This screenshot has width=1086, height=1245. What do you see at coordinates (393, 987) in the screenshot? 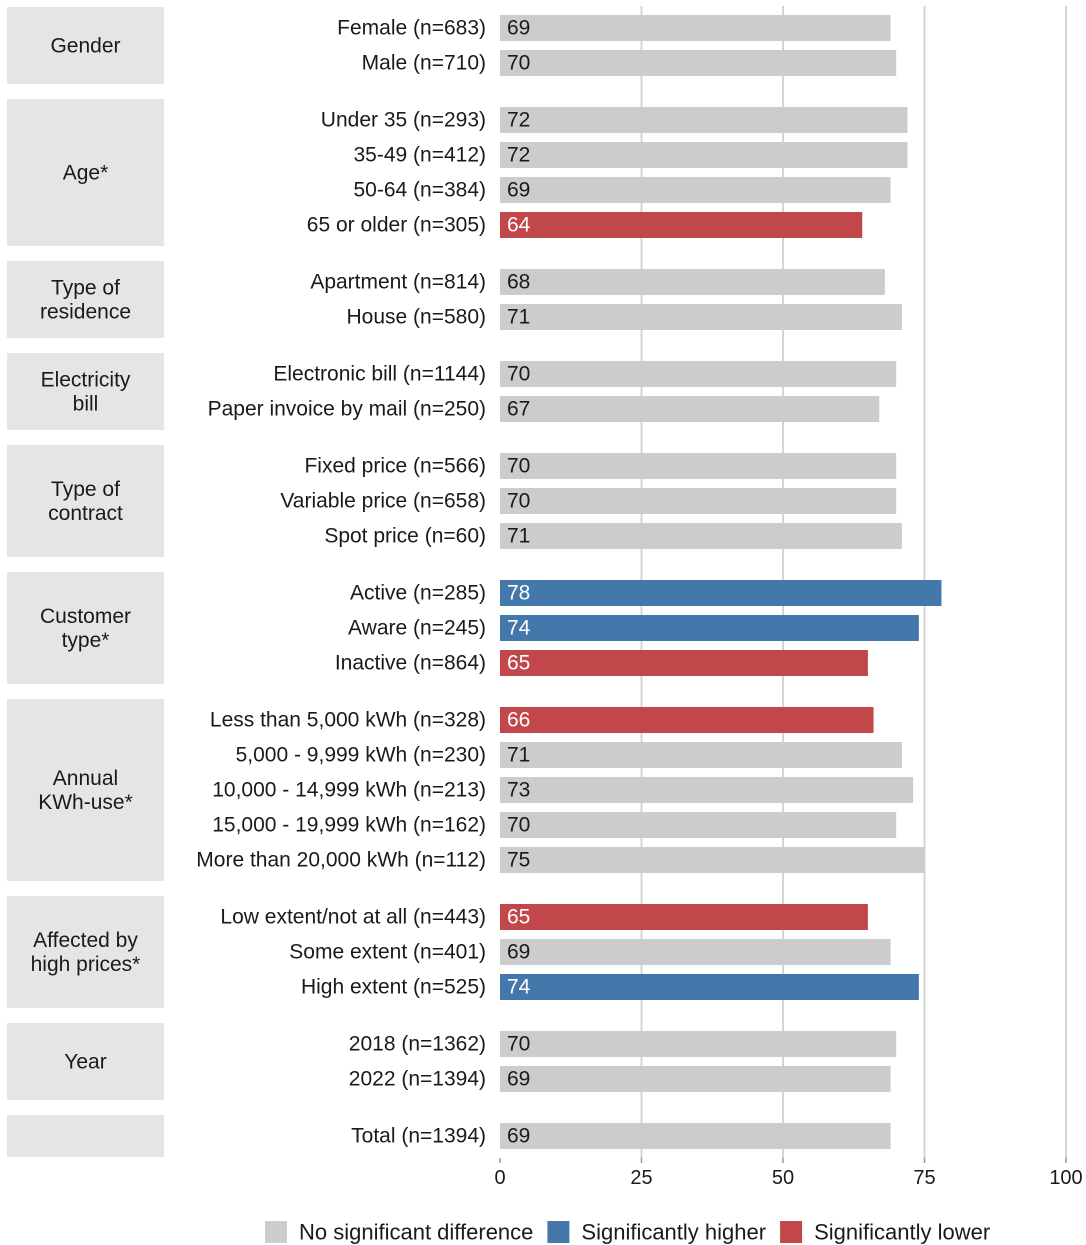
I see `category-label: High extent (n=525)` at bounding box center [393, 987].